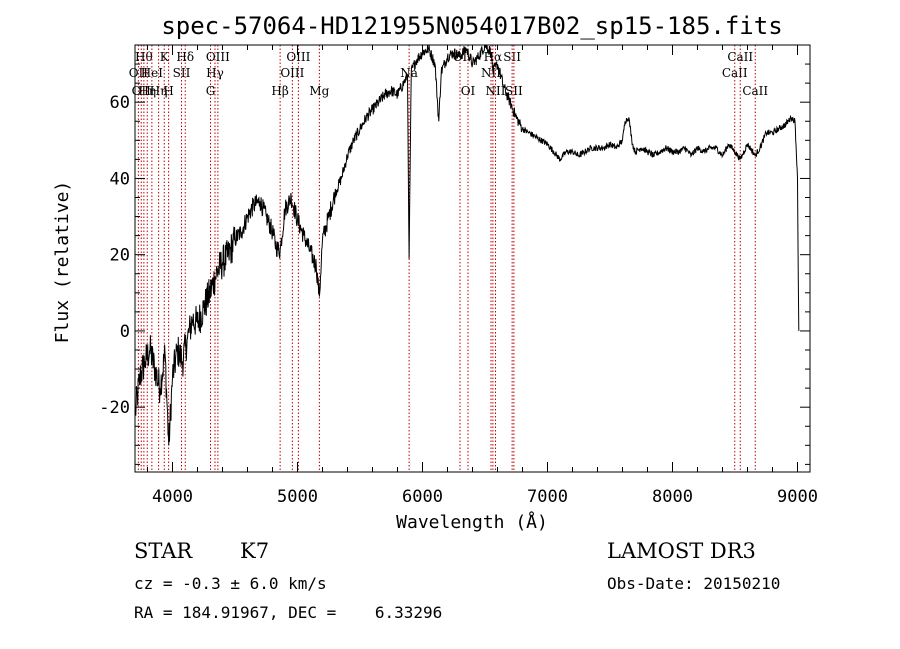 This screenshot has height=649, width=900. Describe the element at coordinates (125, 332) in the screenshot. I see `y-tick-label-1: 0` at that location.